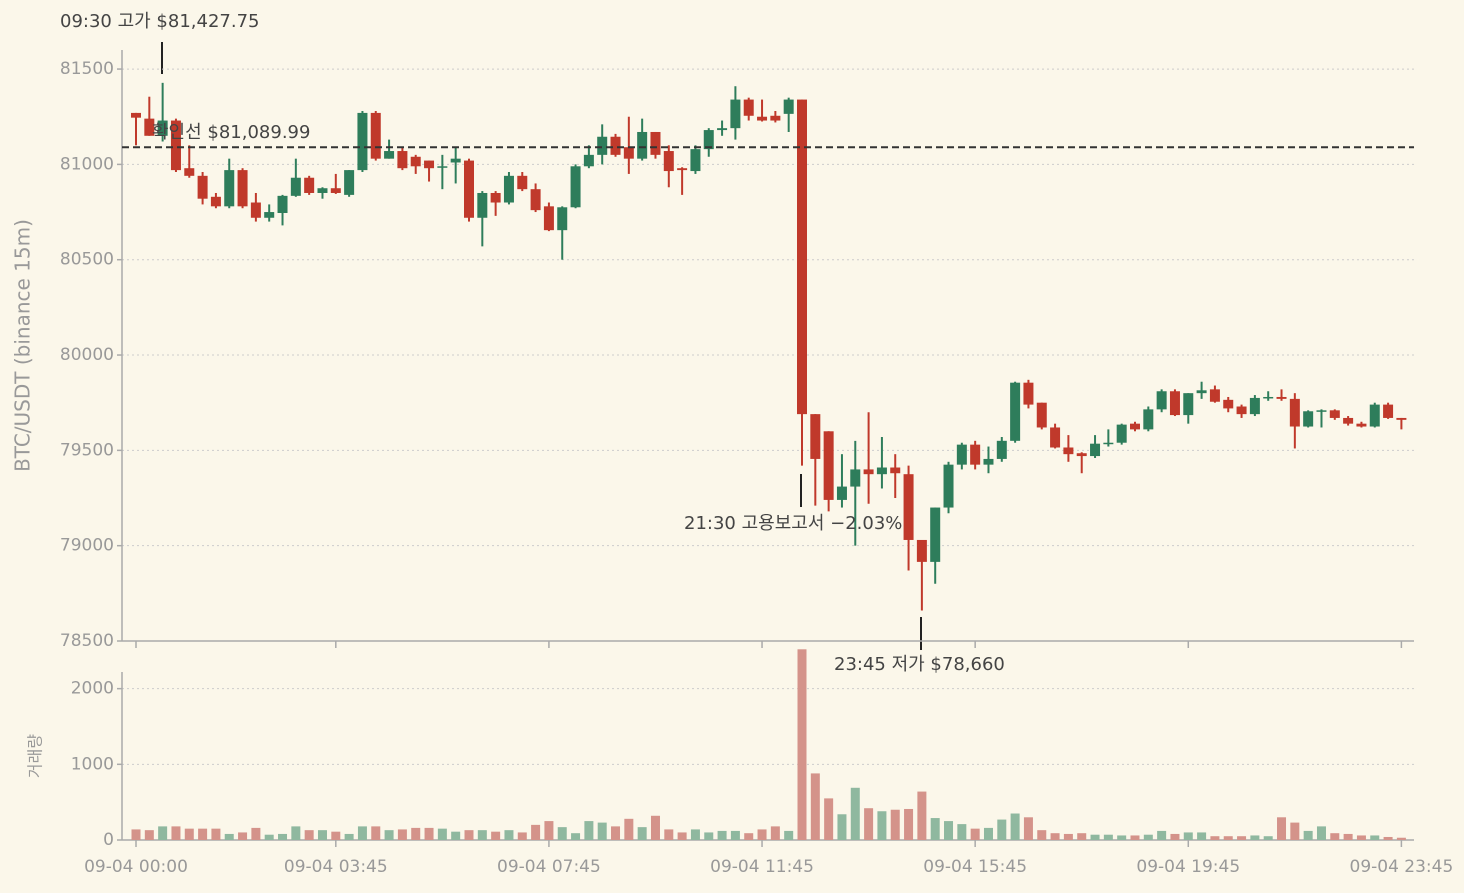 The height and width of the screenshot is (893, 1464). I want to click on y-tick-label: 2000, so click(92, 689).